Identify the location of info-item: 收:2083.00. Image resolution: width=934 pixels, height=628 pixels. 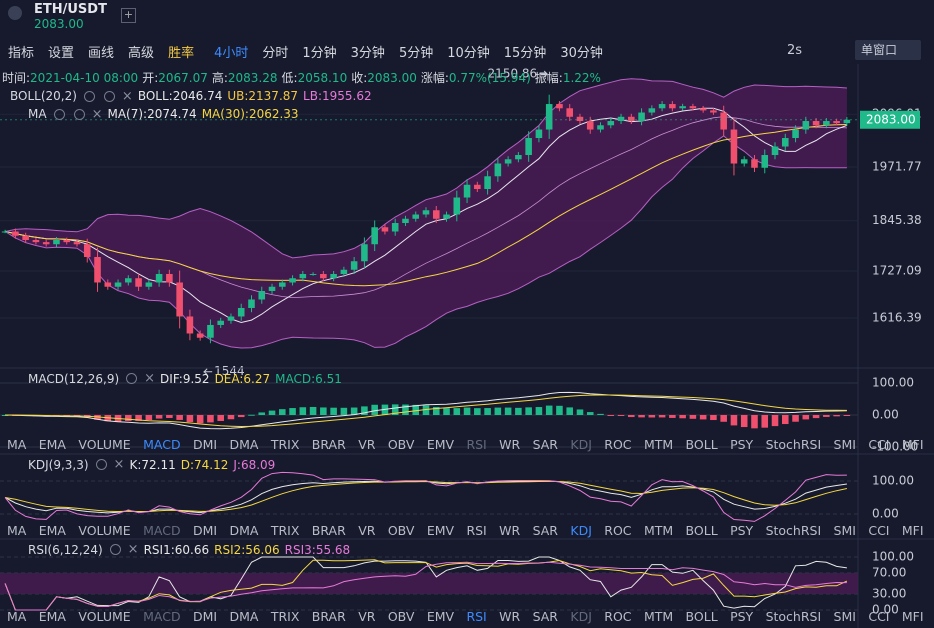
(384, 77).